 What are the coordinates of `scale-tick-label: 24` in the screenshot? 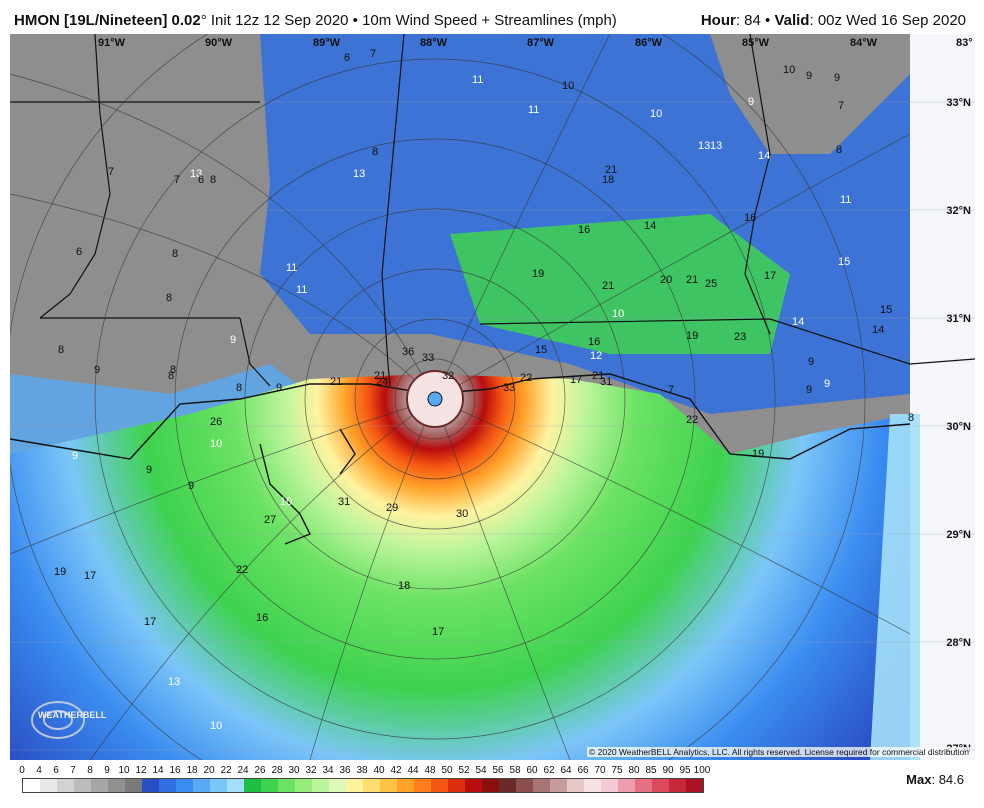 It's located at (243, 770).